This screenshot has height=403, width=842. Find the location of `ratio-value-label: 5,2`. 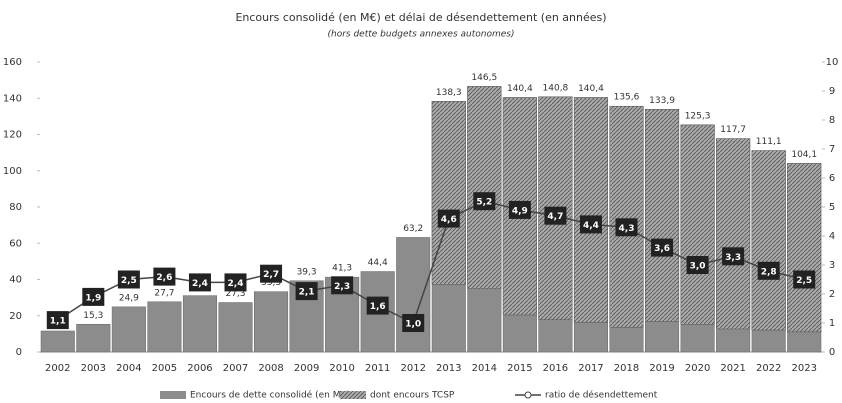

ratio-value-label: 5,2 is located at coordinates (484, 203).